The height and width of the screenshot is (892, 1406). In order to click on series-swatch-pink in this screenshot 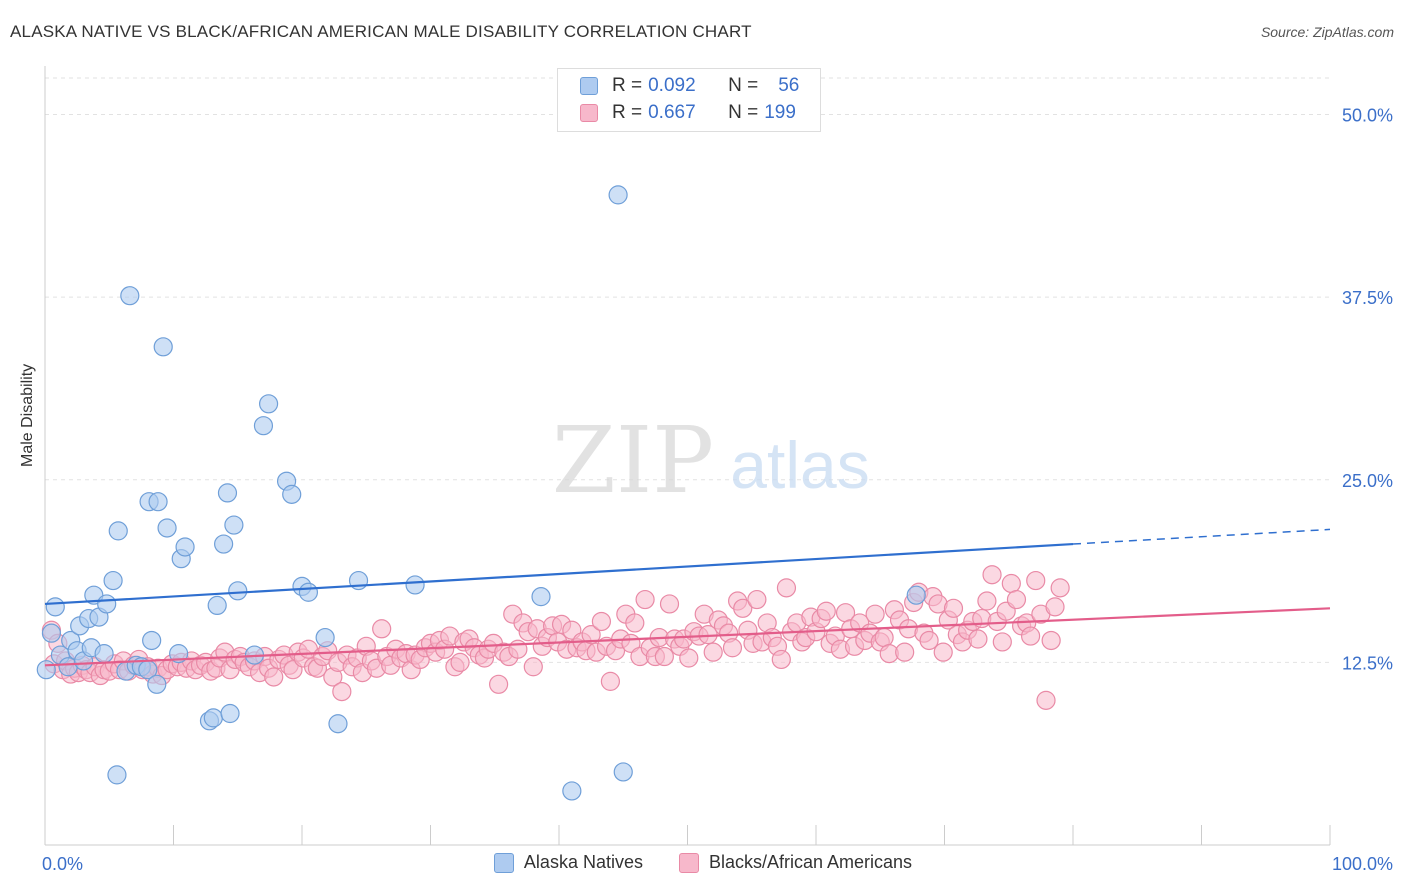, I will do `click(688, 862)`.